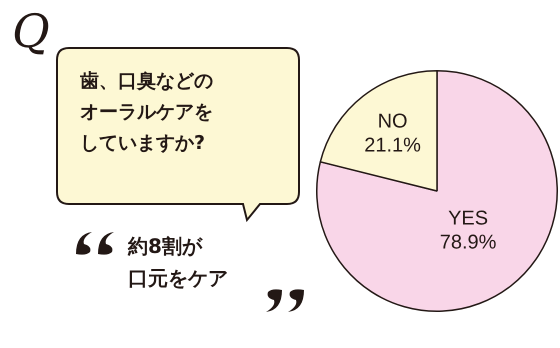 The height and width of the screenshot is (348, 560). I want to click on text: 歯、口臭などのオーラルケアをしていますか?, so click(147, 112).